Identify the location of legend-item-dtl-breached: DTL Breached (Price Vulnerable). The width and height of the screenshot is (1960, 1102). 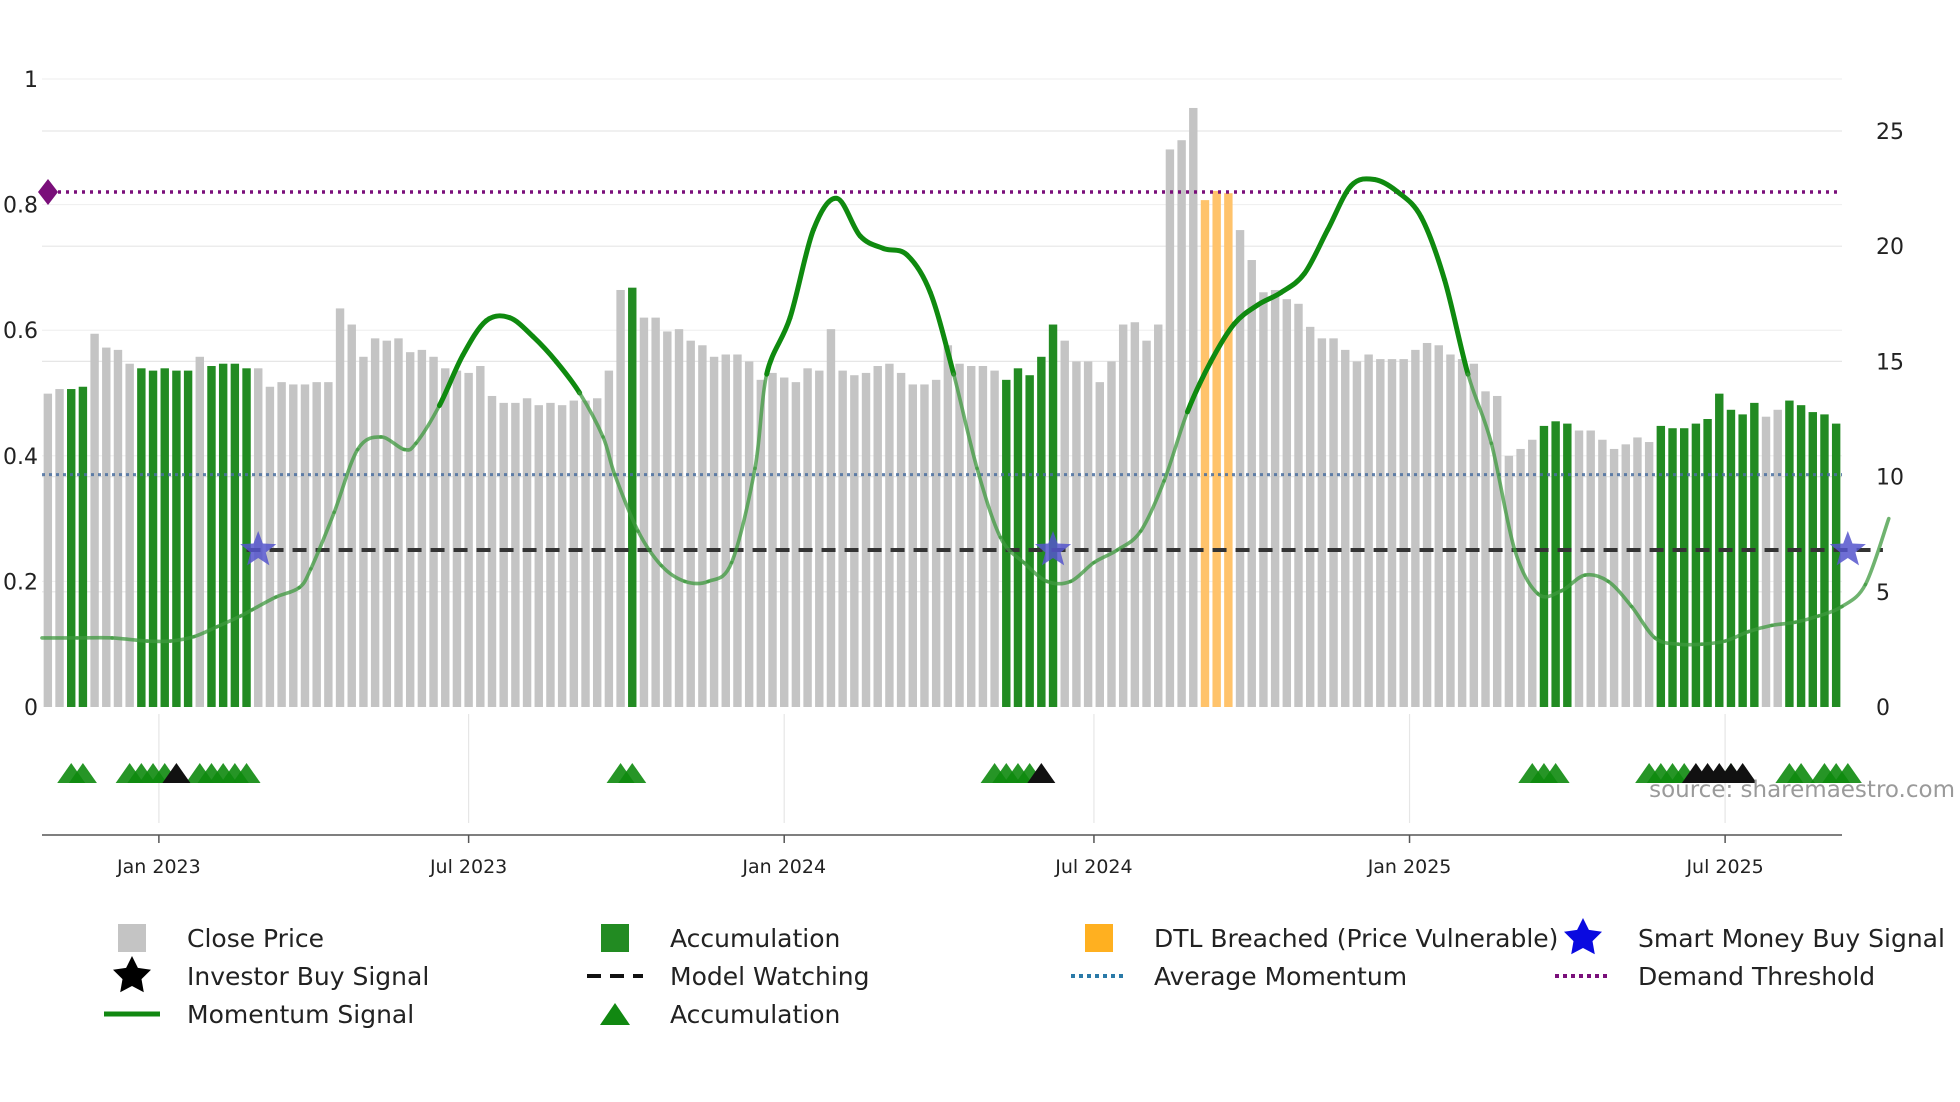
(1311, 938).